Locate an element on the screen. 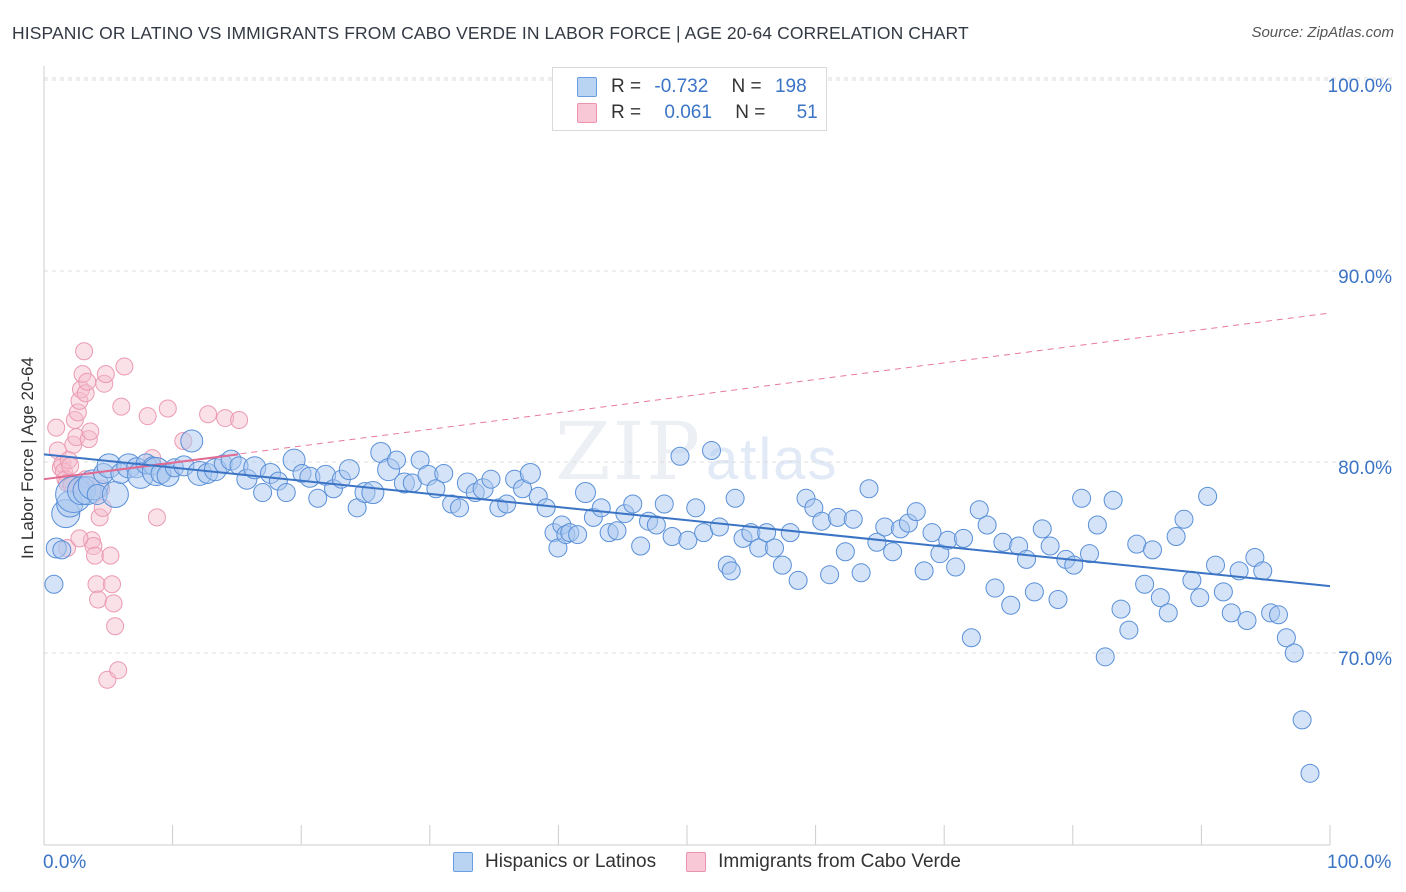  x-tick-max: 100.0% is located at coordinates (1359, 862).